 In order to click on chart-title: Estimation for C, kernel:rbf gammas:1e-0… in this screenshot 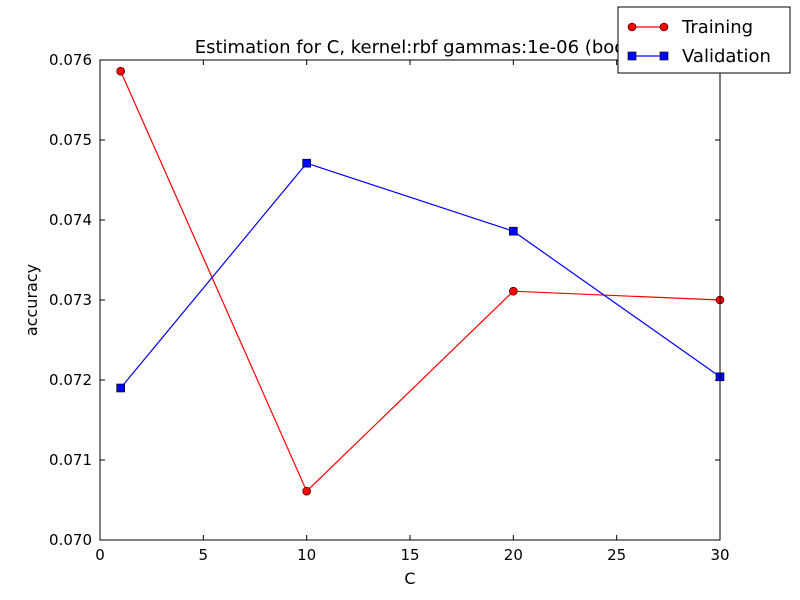, I will do `click(410, 47)`.